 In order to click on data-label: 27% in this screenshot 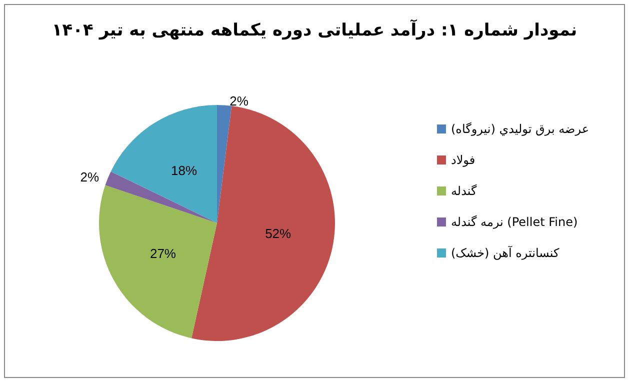, I will do `click(163, 253)`.